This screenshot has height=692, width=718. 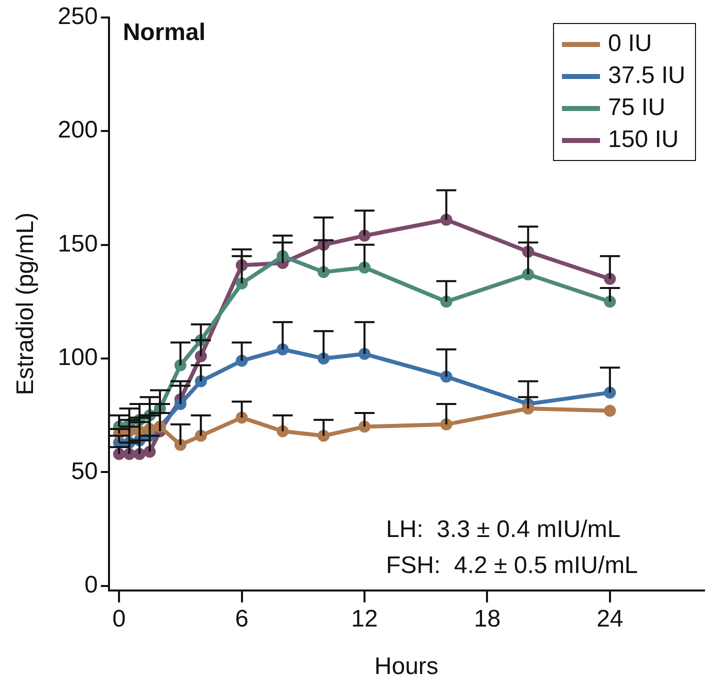 I want to click on x-tick-label: 12, so click(x=364, y=618).